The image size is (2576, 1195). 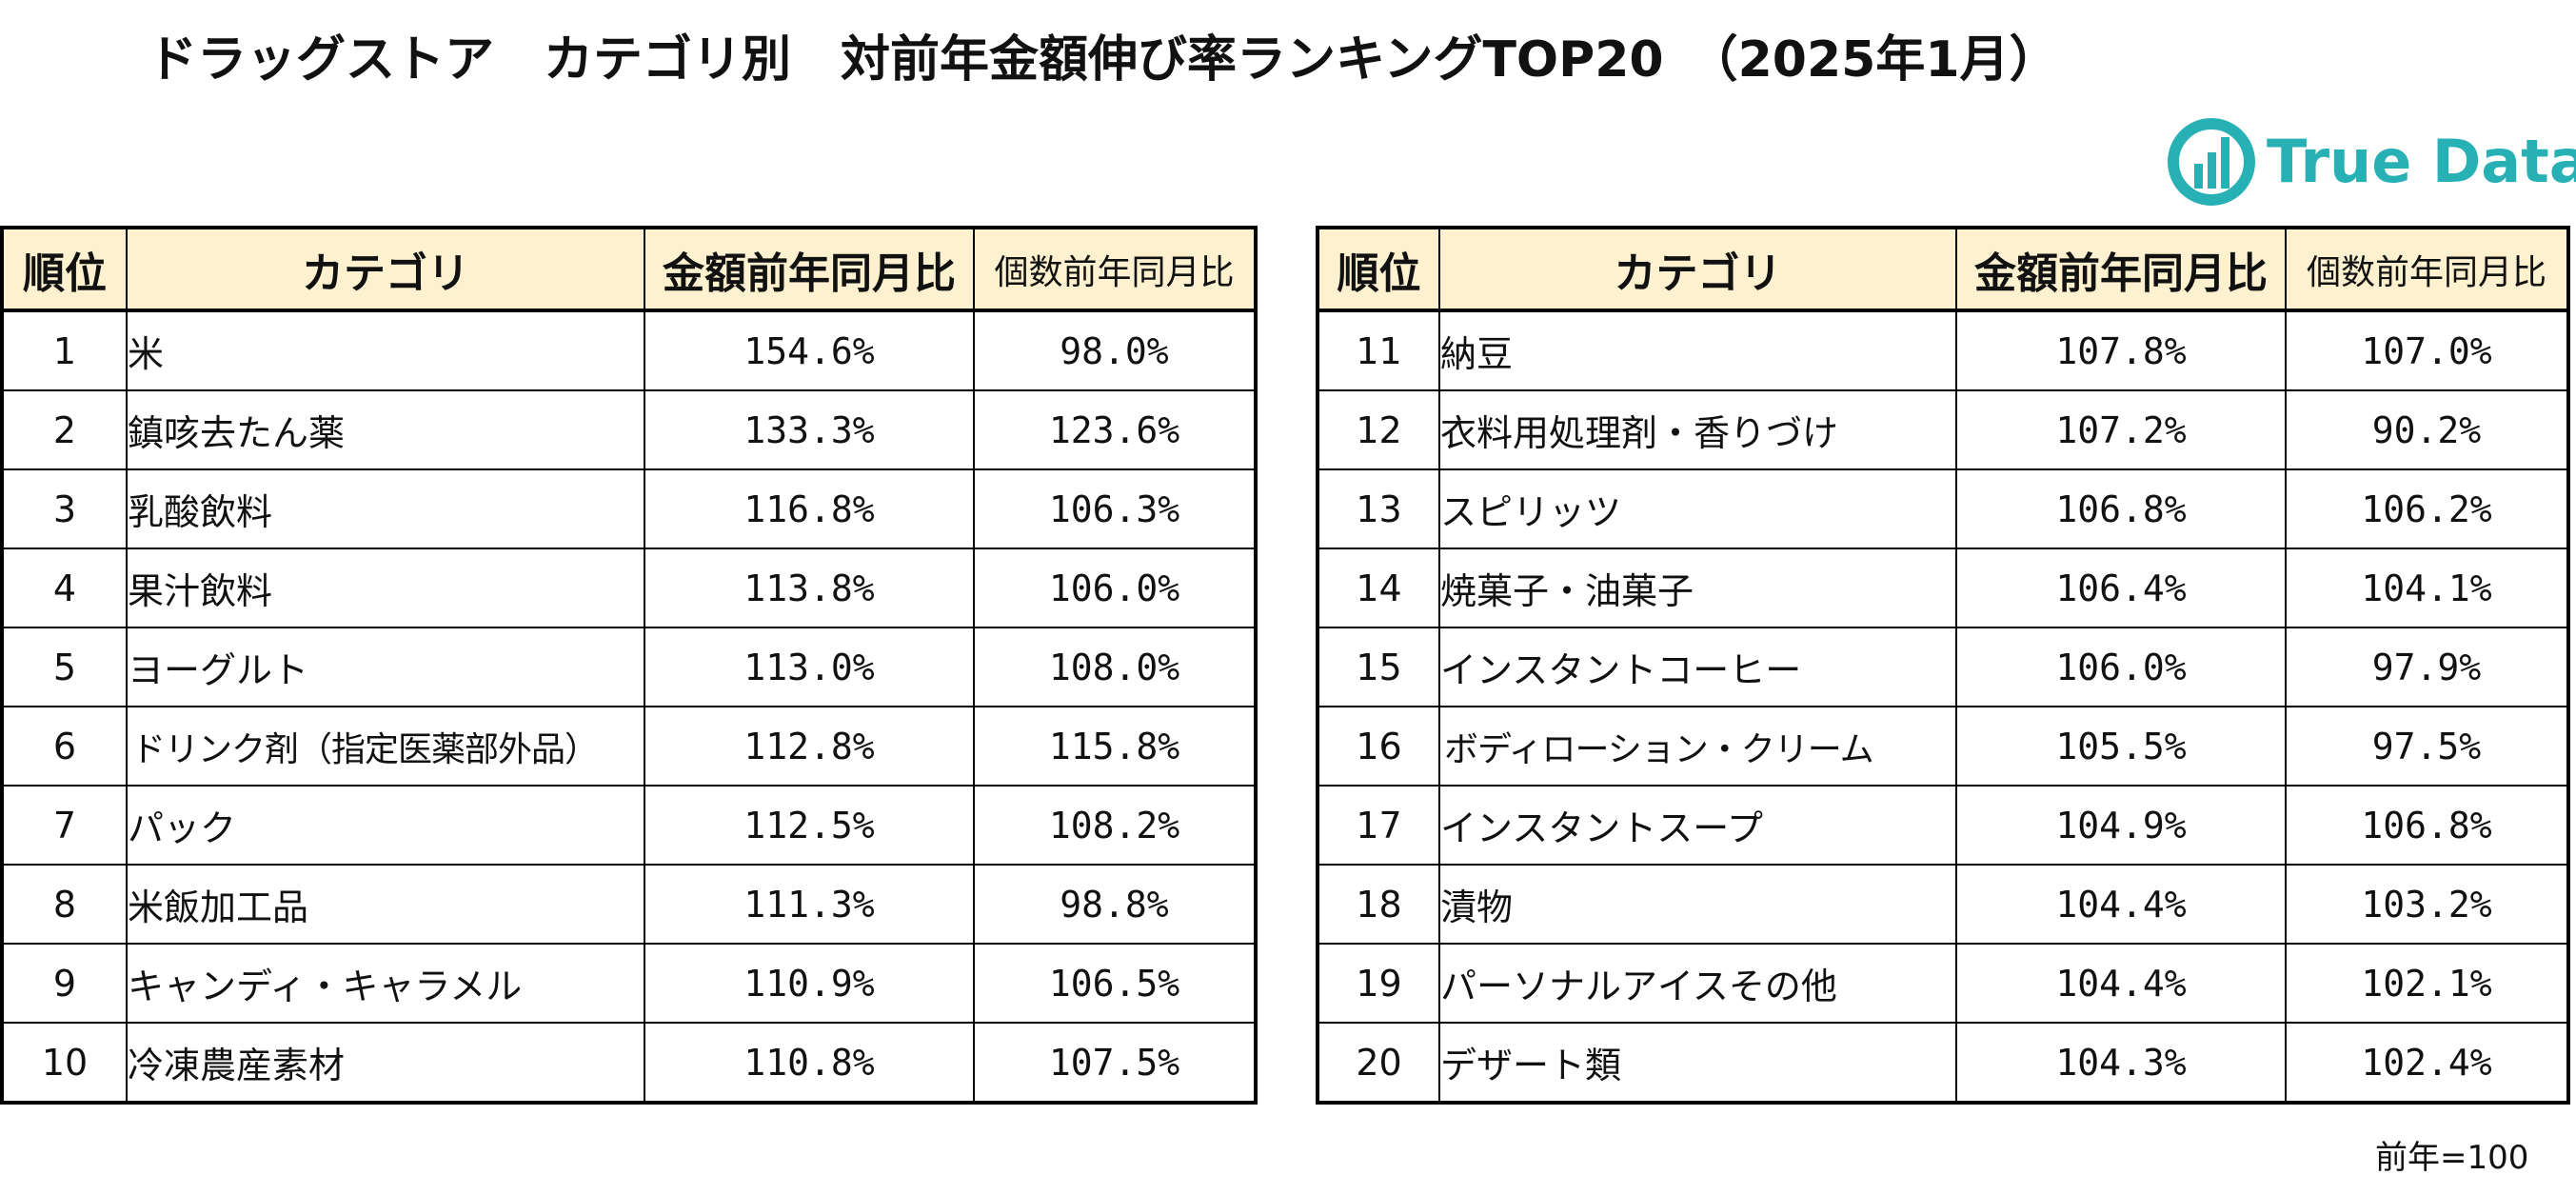 What do you see at coordinates (809, 667) in the screenshot?
I see `amount-cell: 113.0%` at bounding box center [809, 667].